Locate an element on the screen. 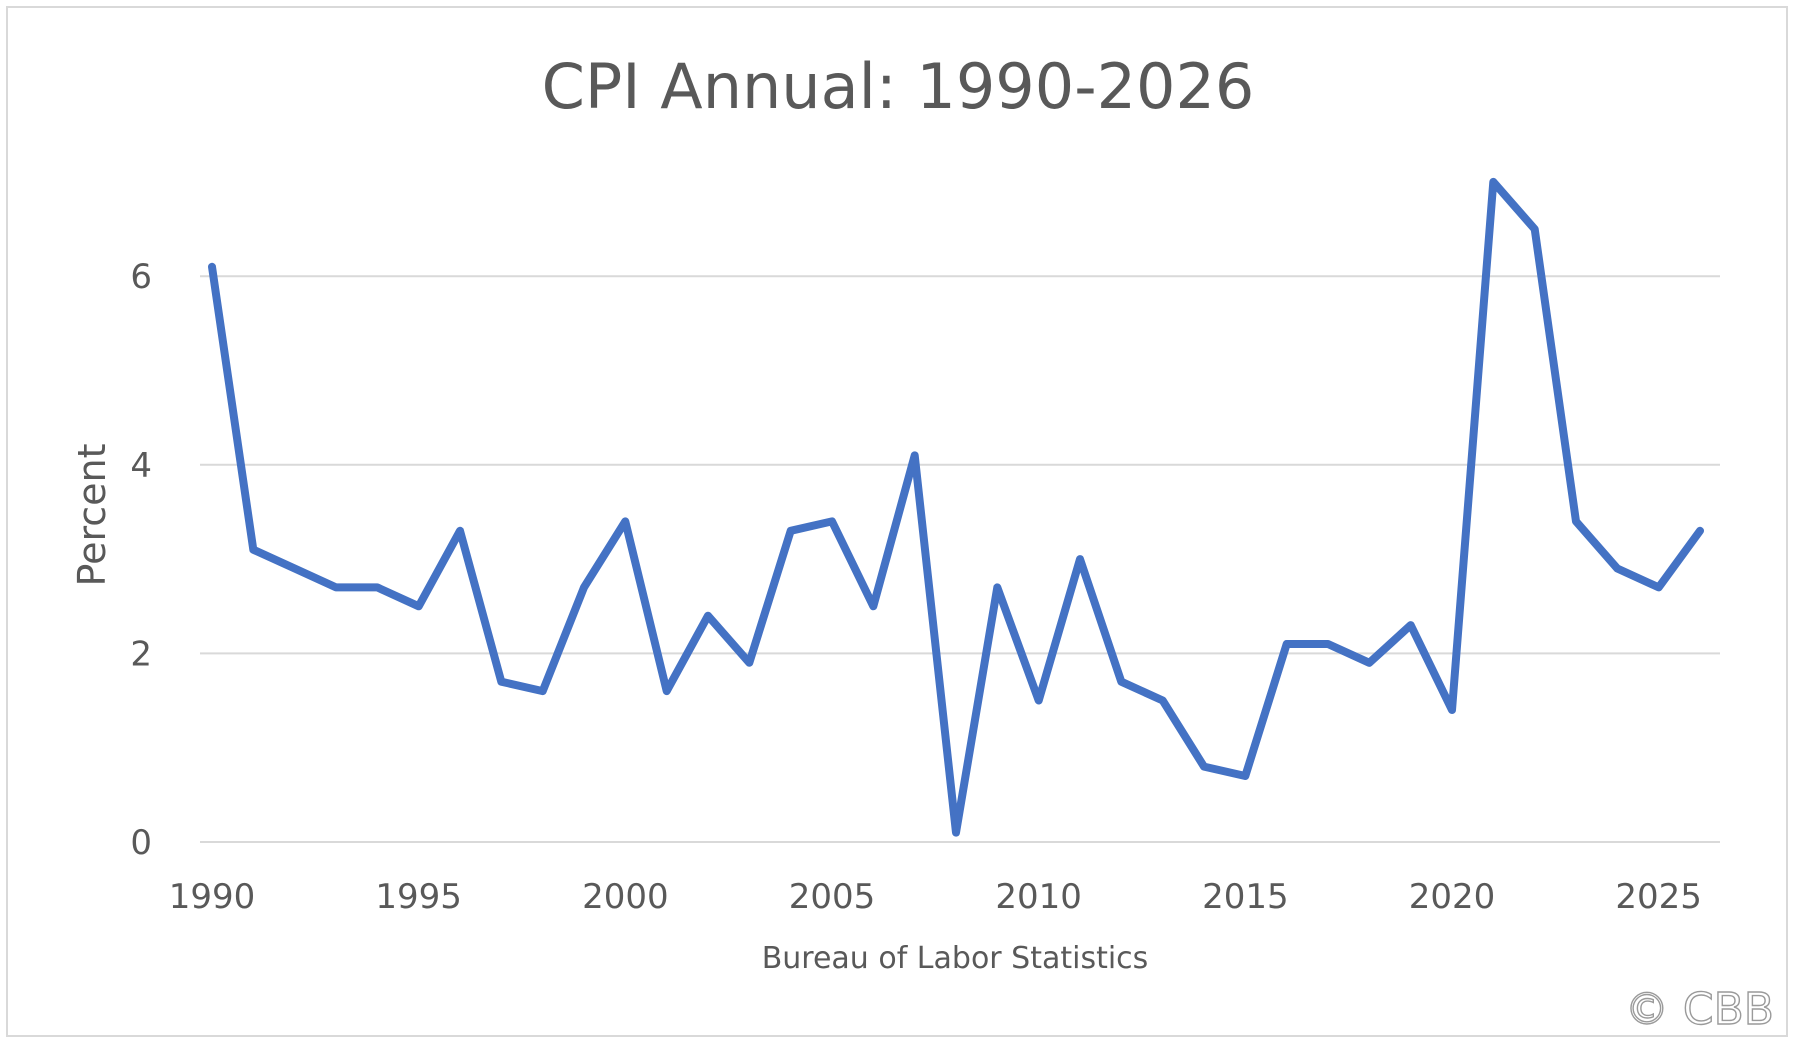 This screenshot has width=1796, height=1045. x-tick-label-2000: 2000 is located at coordinates (625, 897).